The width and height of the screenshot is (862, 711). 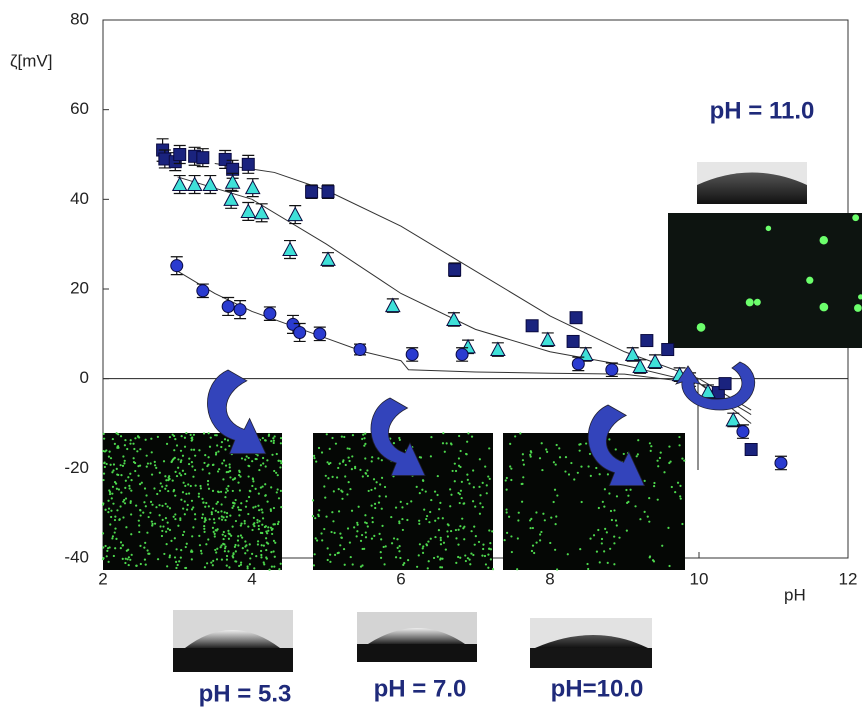 I want to click on curved-arrow, so click(x=237, y=412).